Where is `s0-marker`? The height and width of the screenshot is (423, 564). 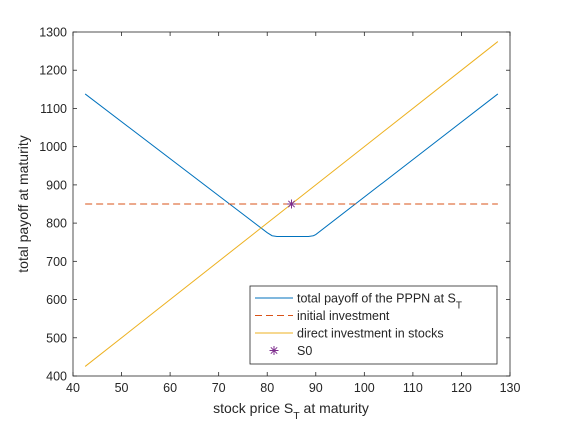 s0-marker is located at coordinates (291, 204).